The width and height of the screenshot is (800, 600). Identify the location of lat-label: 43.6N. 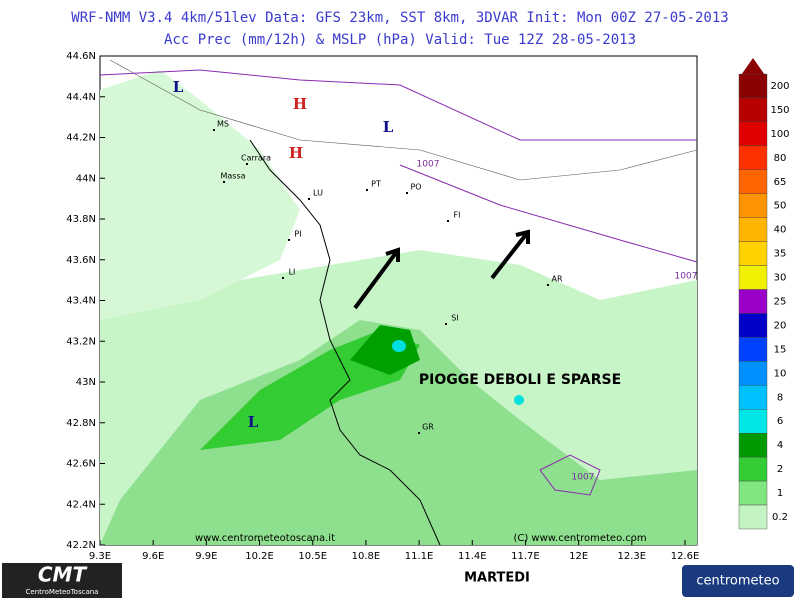
(81, 260).